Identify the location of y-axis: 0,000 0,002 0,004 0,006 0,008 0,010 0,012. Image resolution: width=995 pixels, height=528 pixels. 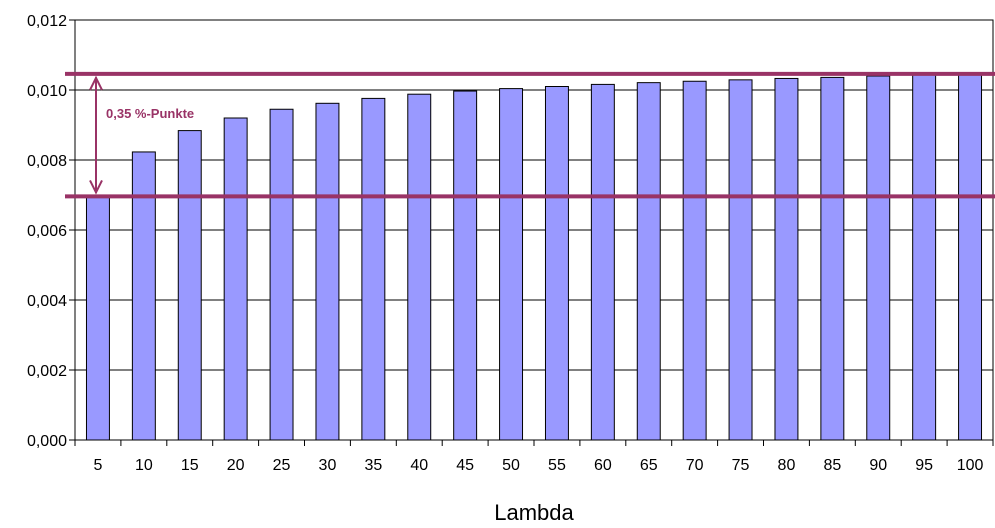
(51, 231).